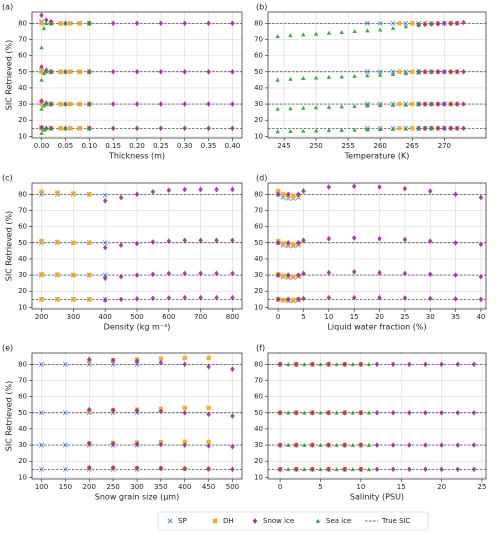 The image size is (500, 533). Describe the element at coordinates (278, 521) in the screenshot. I see `legend-label: Snow ice` at that location.